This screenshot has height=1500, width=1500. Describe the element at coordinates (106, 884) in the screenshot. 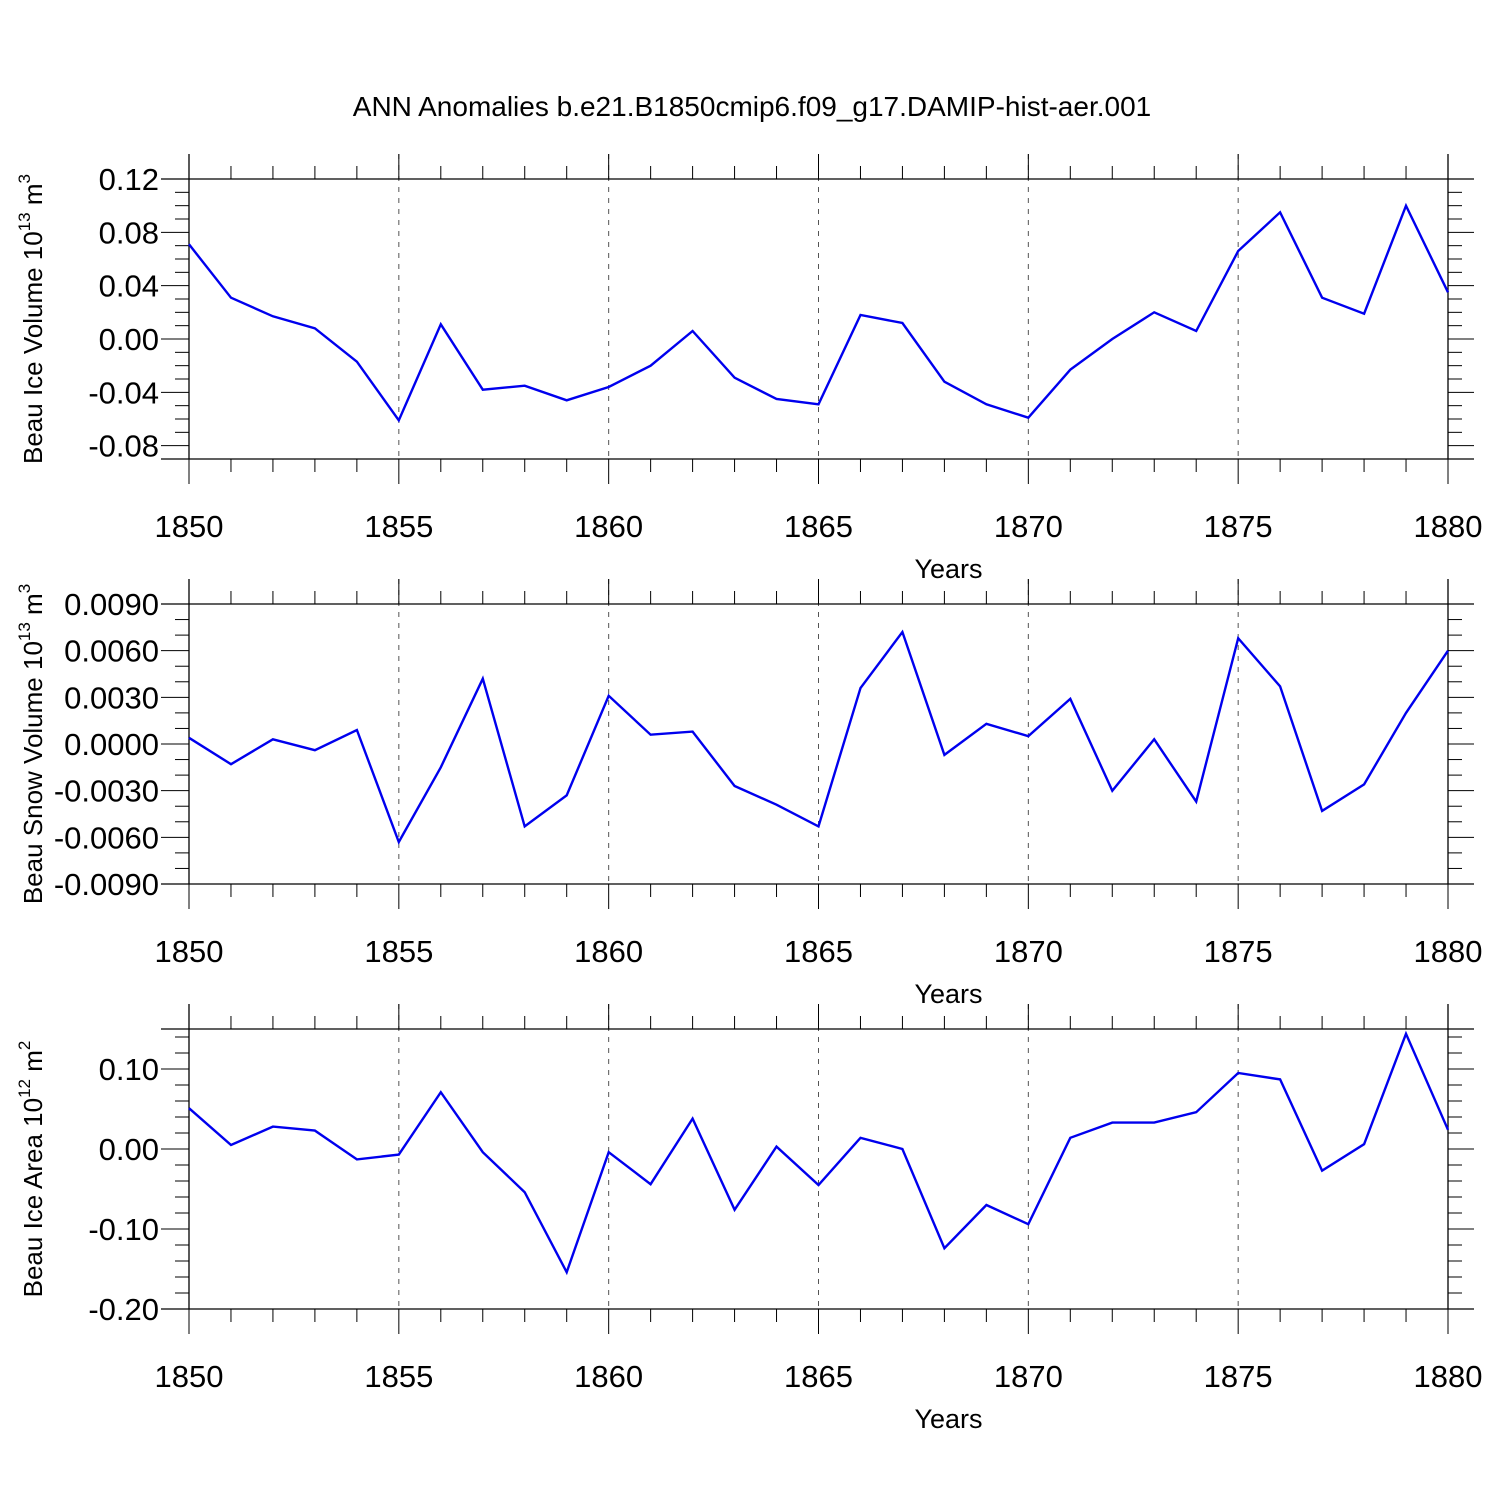

I see `y-tick-label: -0.0090` at that location.